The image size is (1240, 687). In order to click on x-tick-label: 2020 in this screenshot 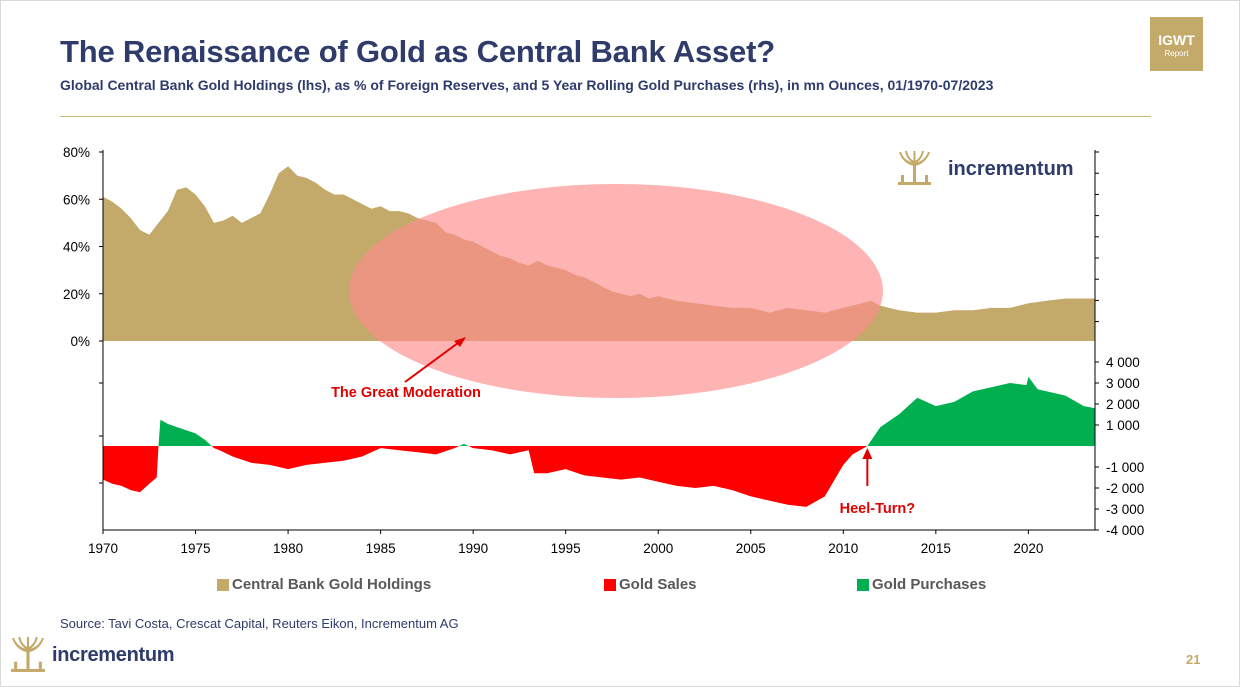, I will do `click(1028, 548)`.